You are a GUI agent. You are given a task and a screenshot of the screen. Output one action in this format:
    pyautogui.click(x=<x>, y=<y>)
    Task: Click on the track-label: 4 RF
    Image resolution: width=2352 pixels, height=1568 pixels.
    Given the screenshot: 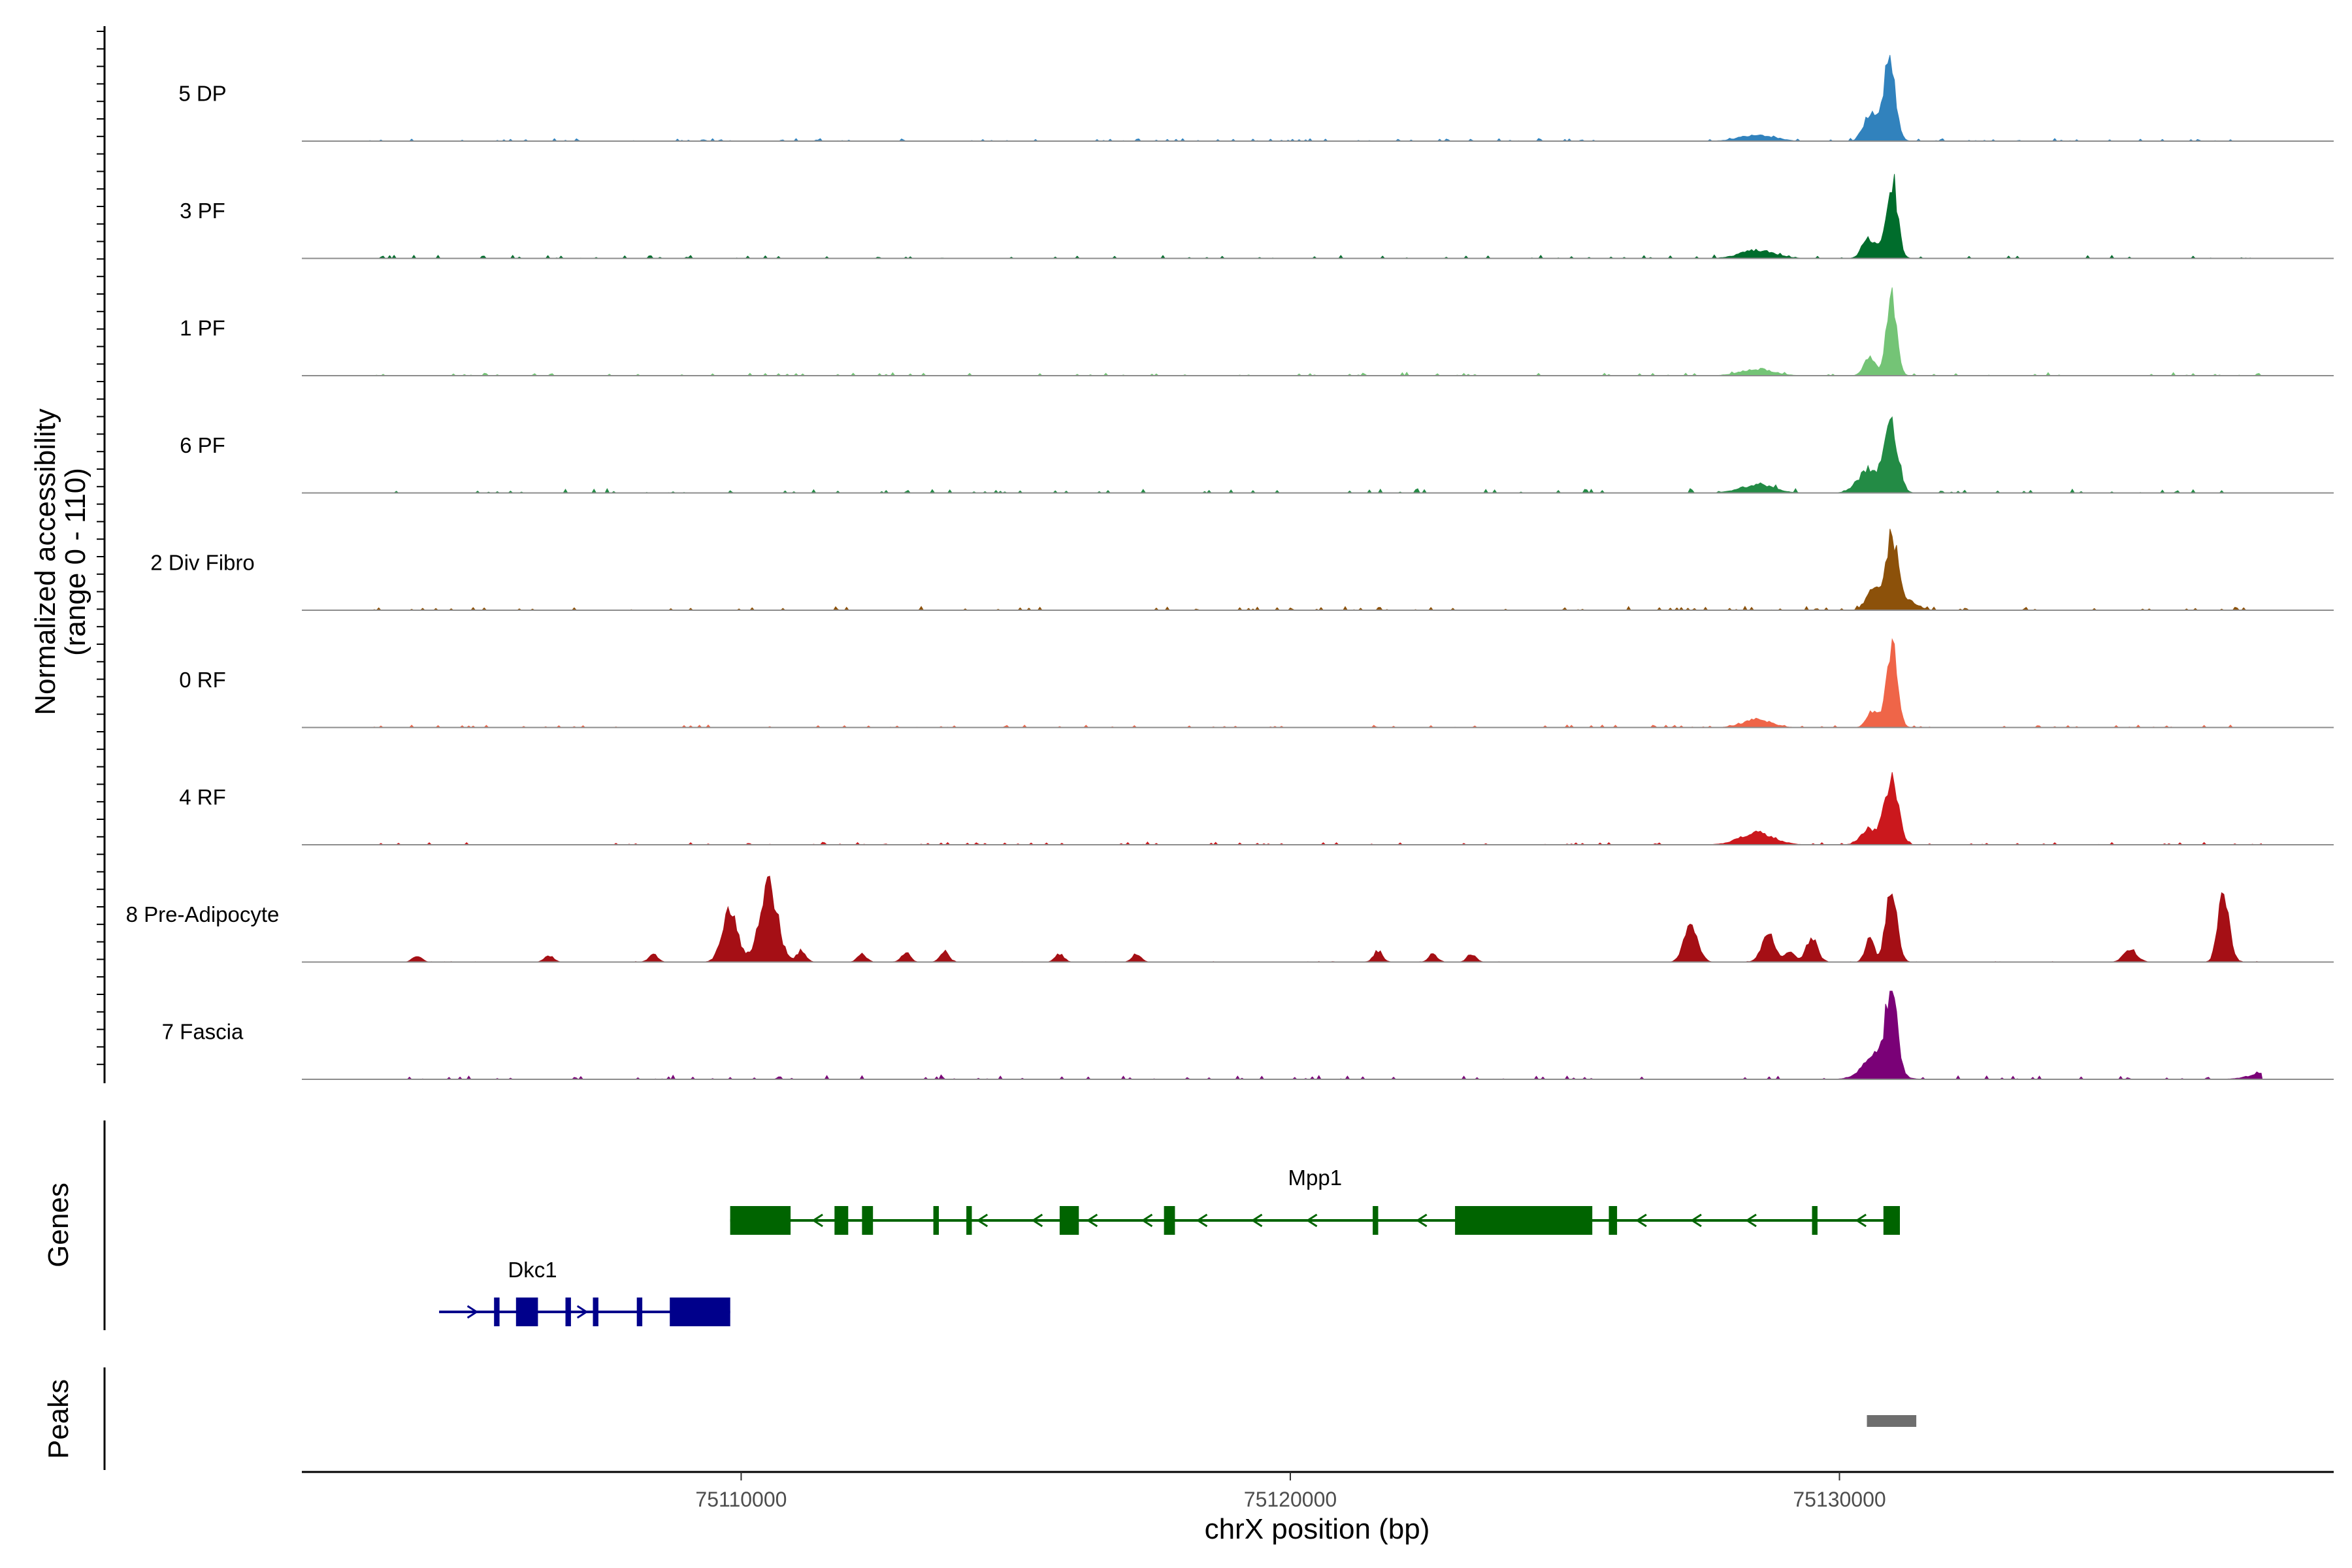 What is the action you would take?
    pyautogui.click(x=202, y=797)
    